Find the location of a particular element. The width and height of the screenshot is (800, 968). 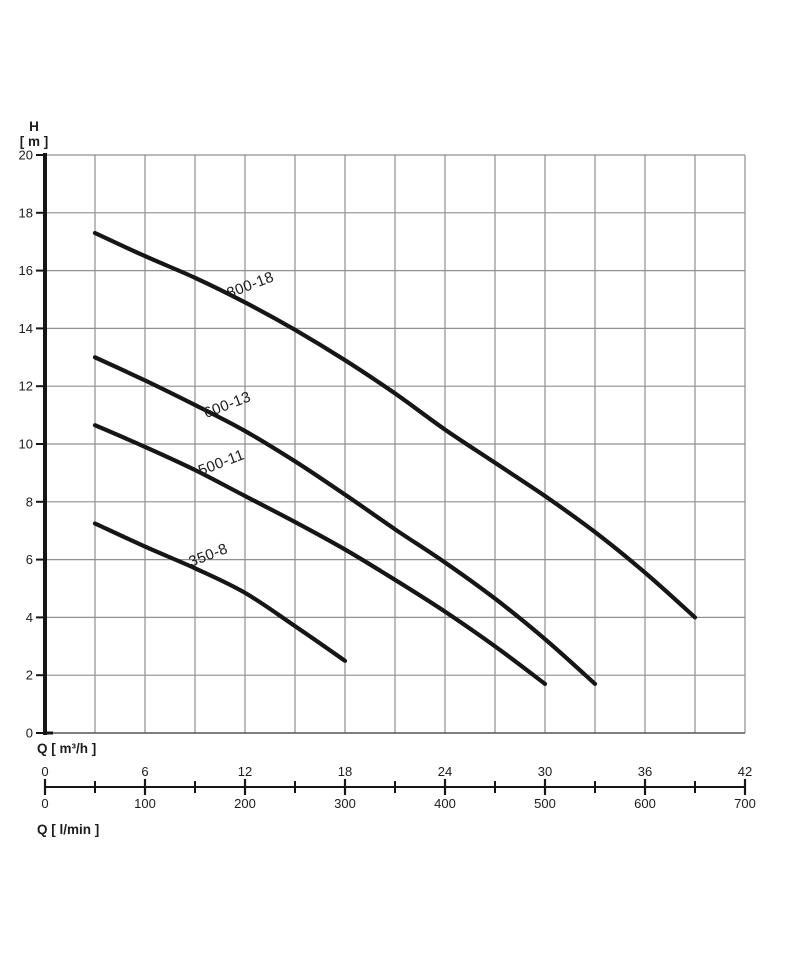

y-axis-title-unit: [ m ] is located at coordinates (34, 141).